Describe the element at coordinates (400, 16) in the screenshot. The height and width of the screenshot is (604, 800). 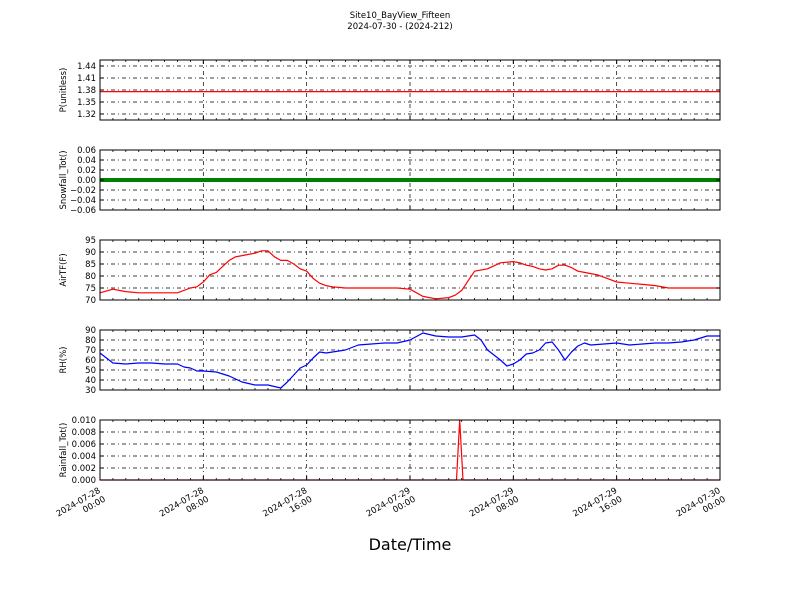
I see `chart-title: Site10_BayView_Fifteen` at that location.